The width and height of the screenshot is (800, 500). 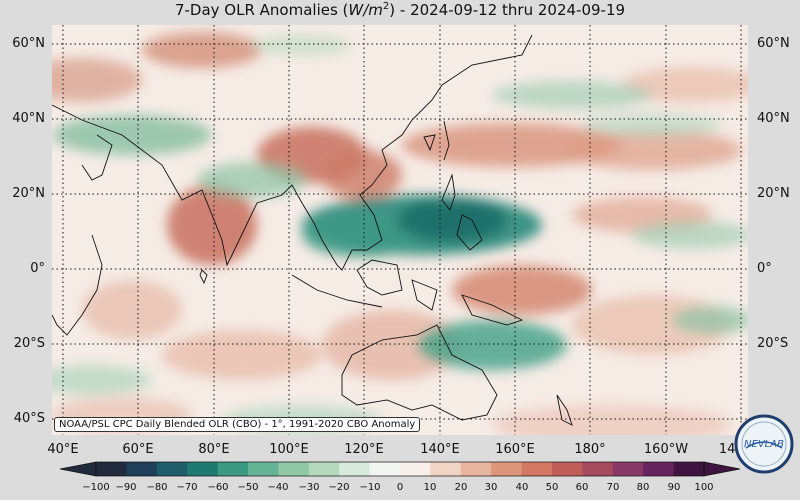 I want to click on lat-label-right: 20°S, so click(x=773, y=343).